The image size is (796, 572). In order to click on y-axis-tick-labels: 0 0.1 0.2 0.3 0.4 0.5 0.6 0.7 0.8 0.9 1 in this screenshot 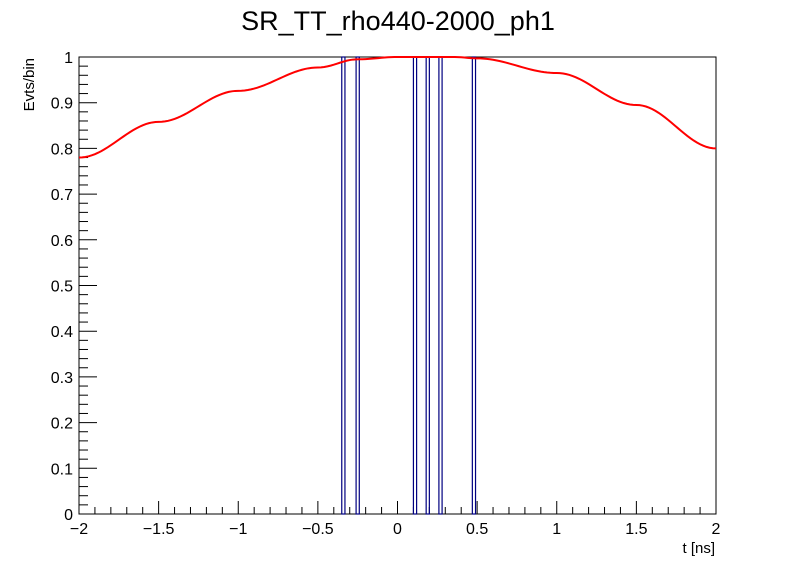, I will do `click(62, 287)`.